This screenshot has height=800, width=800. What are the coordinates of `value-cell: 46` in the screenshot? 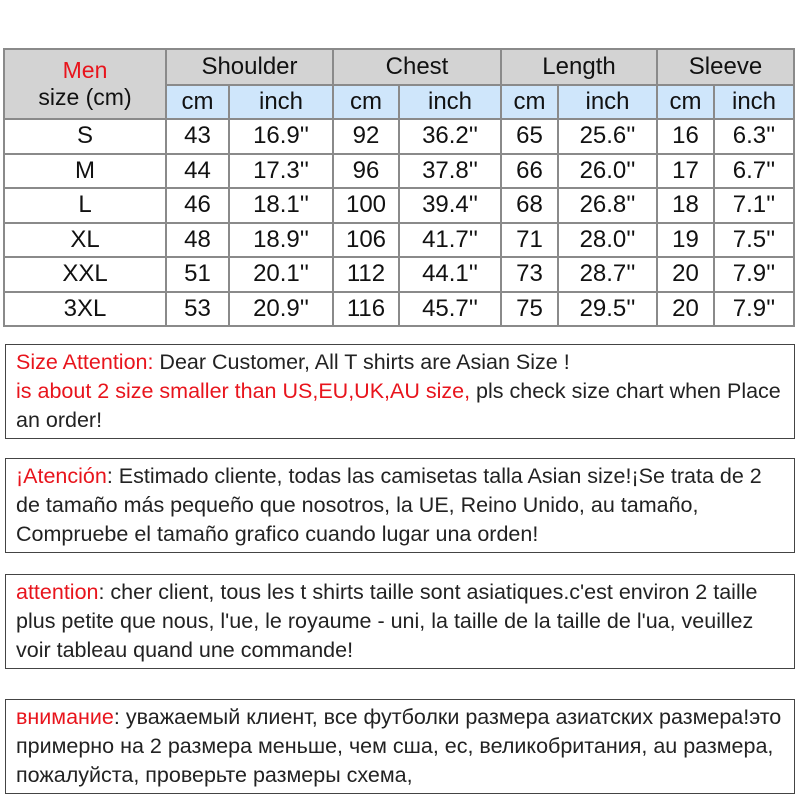 It's located at (197, 205).